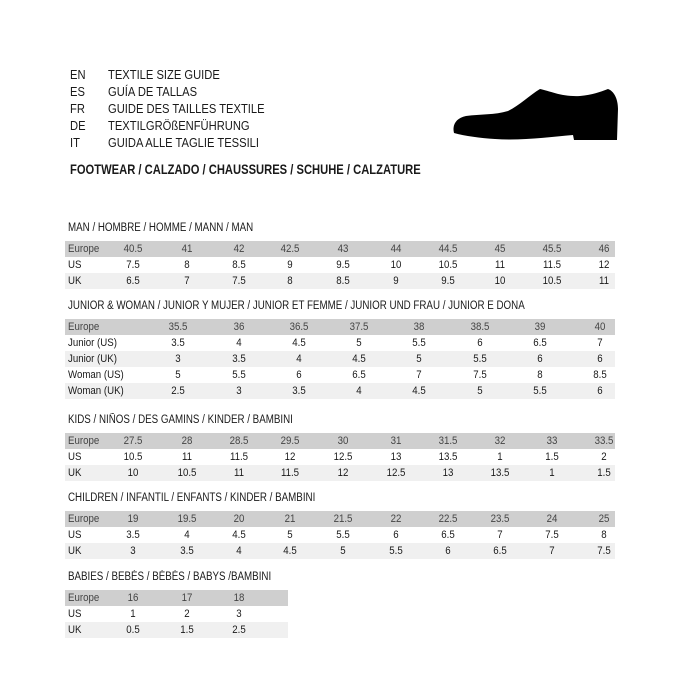 Image resolution: width=700 pixels, height=700 pixels. Describe the element at coordinates (299, 327) in the screenshot. I see `size-cell: 36.5` at that location.